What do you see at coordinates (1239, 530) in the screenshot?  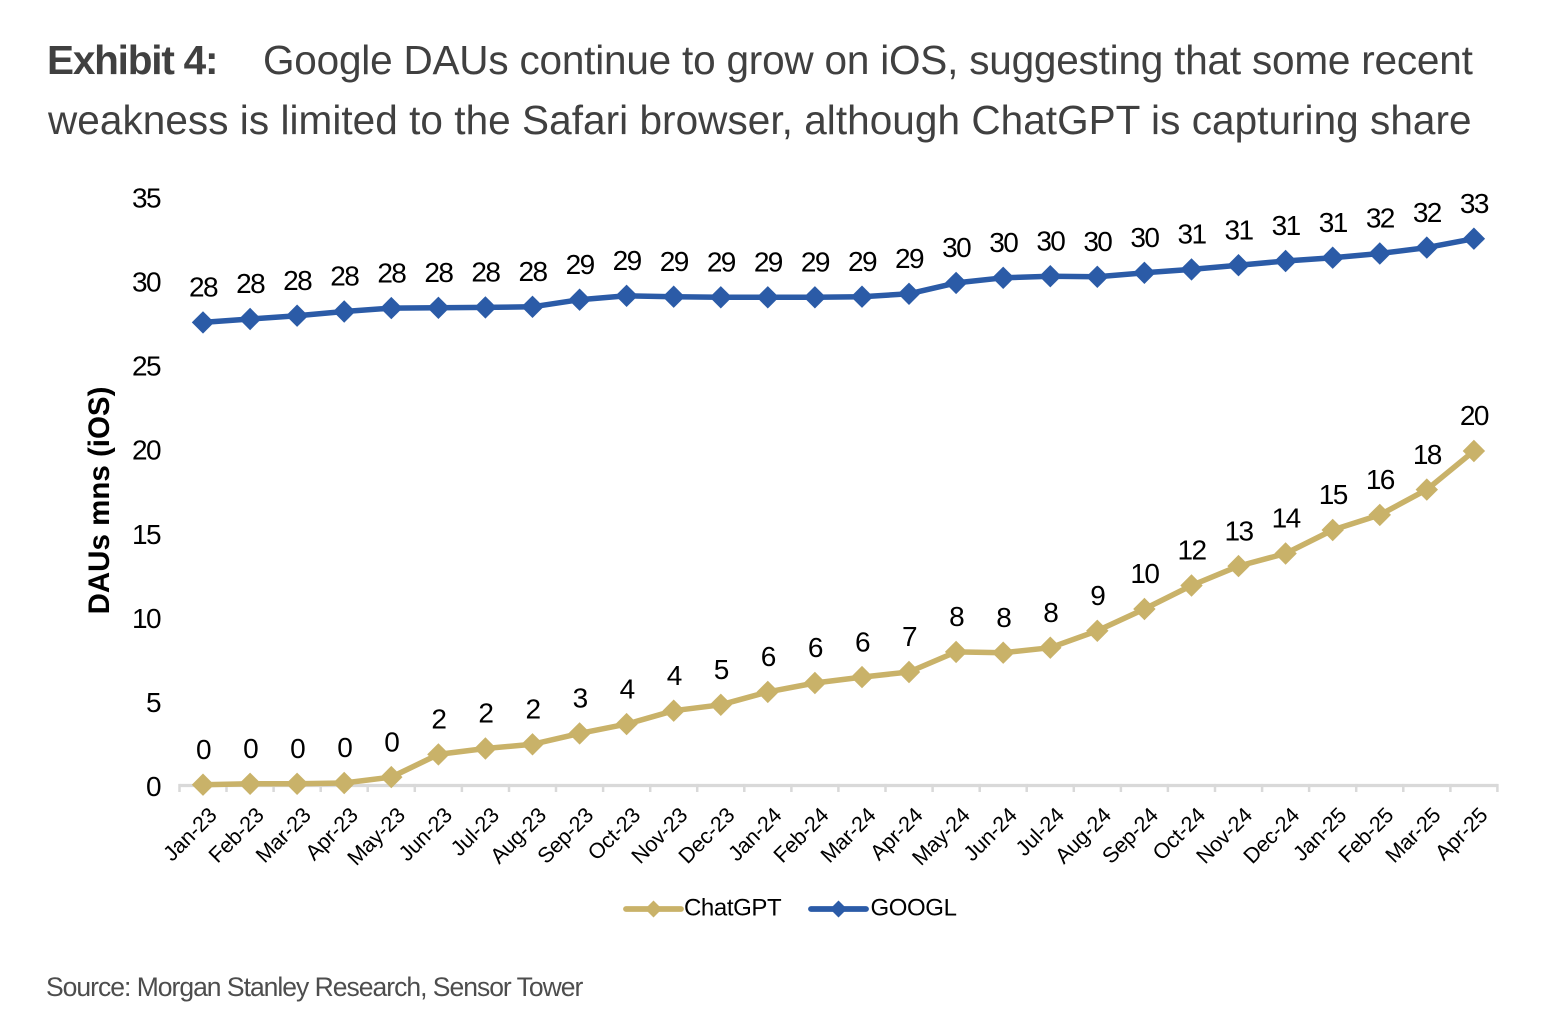 I see `svg-text: 13` at bounding box center [1239, 530].